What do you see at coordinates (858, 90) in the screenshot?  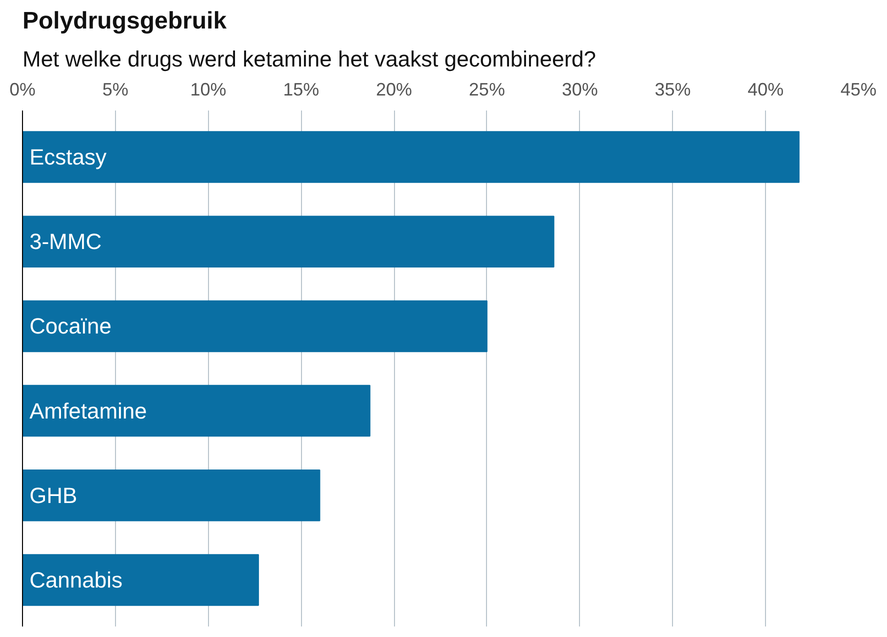 I see `x-tick-label: 45%` at bounding box center [858, 90].